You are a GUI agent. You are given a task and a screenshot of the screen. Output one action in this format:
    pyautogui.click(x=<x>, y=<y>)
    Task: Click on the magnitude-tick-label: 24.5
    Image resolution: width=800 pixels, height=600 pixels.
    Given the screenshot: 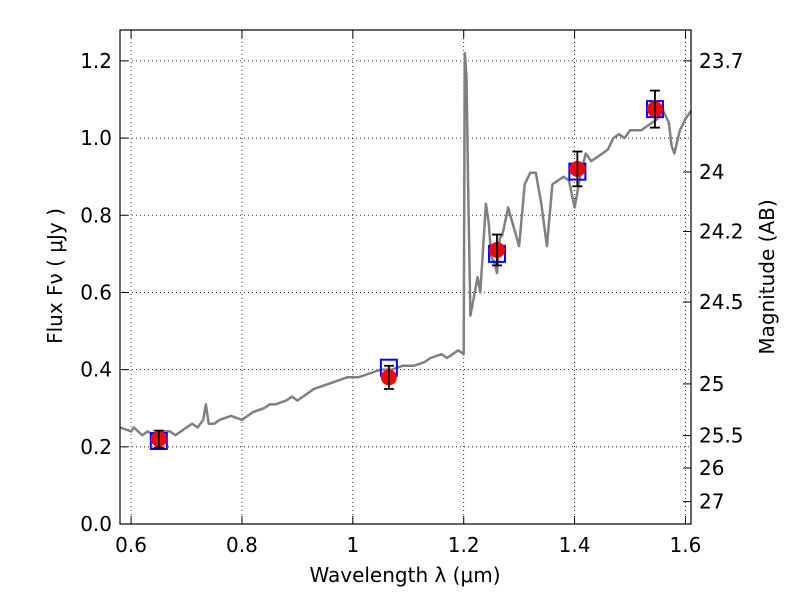 What is the action you would take?
    pyautogui.click(x=721, y=302)
    